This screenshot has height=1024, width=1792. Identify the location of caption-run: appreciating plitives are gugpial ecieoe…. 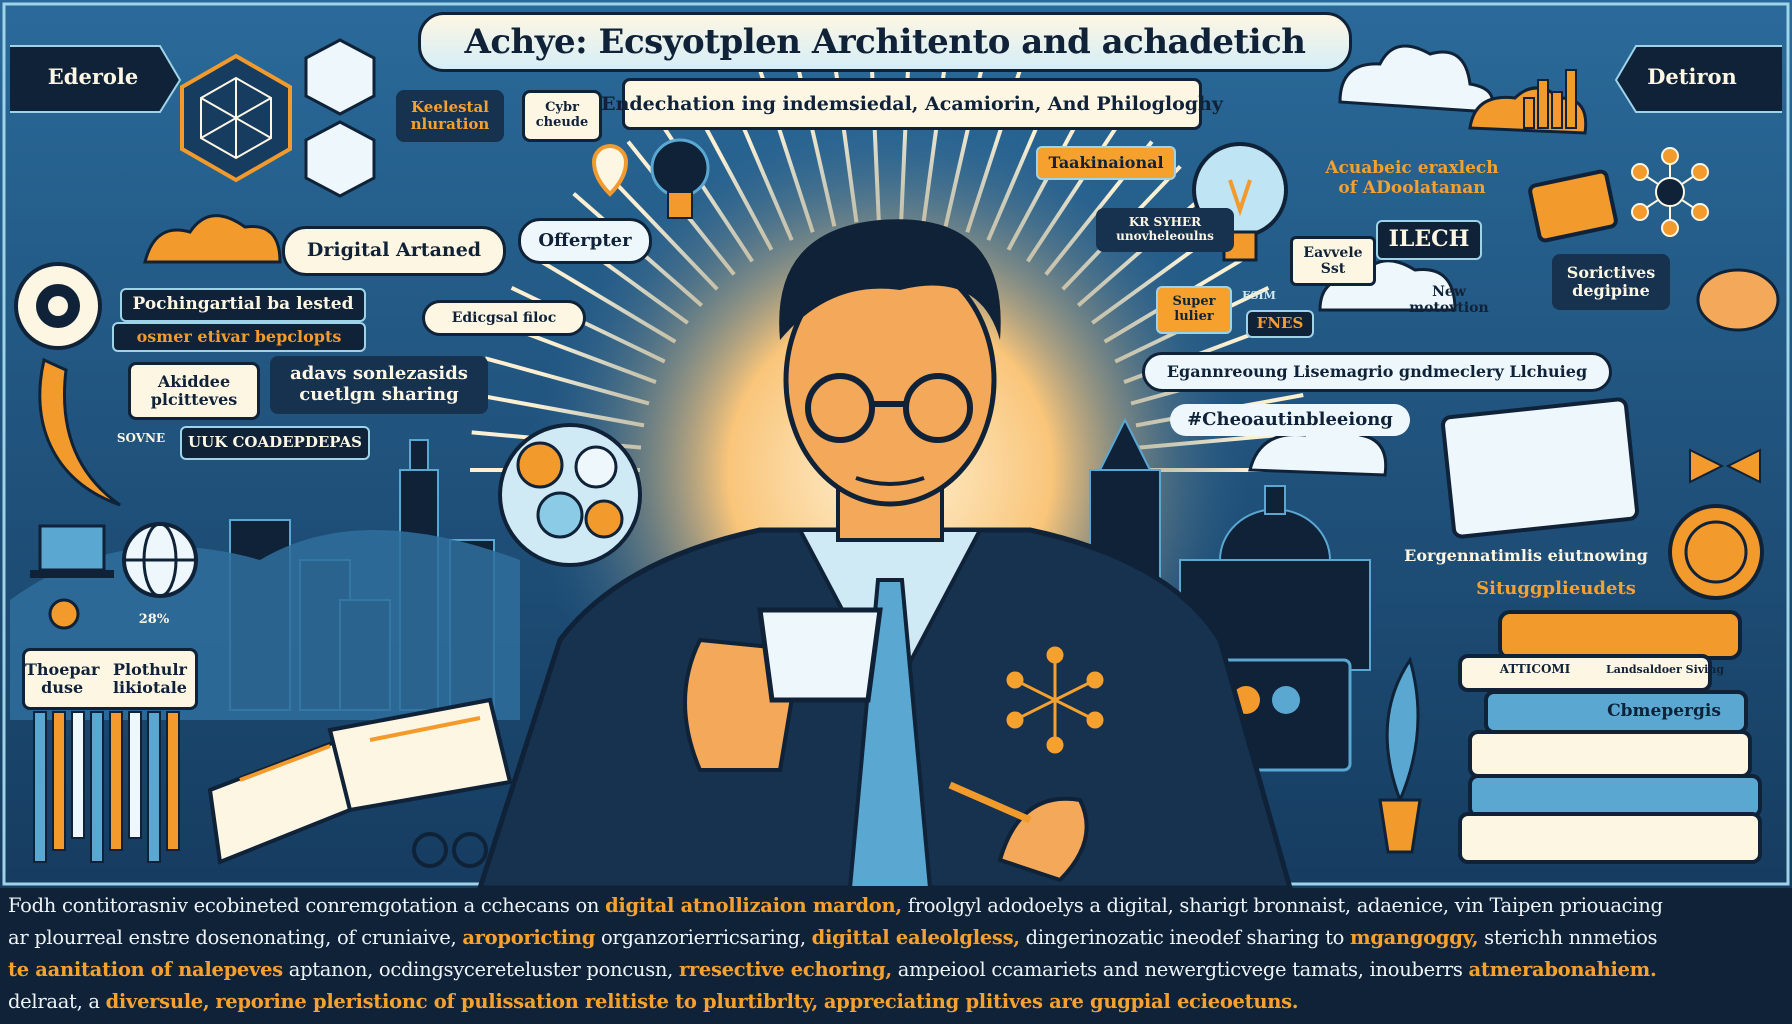
(1061, 1001).